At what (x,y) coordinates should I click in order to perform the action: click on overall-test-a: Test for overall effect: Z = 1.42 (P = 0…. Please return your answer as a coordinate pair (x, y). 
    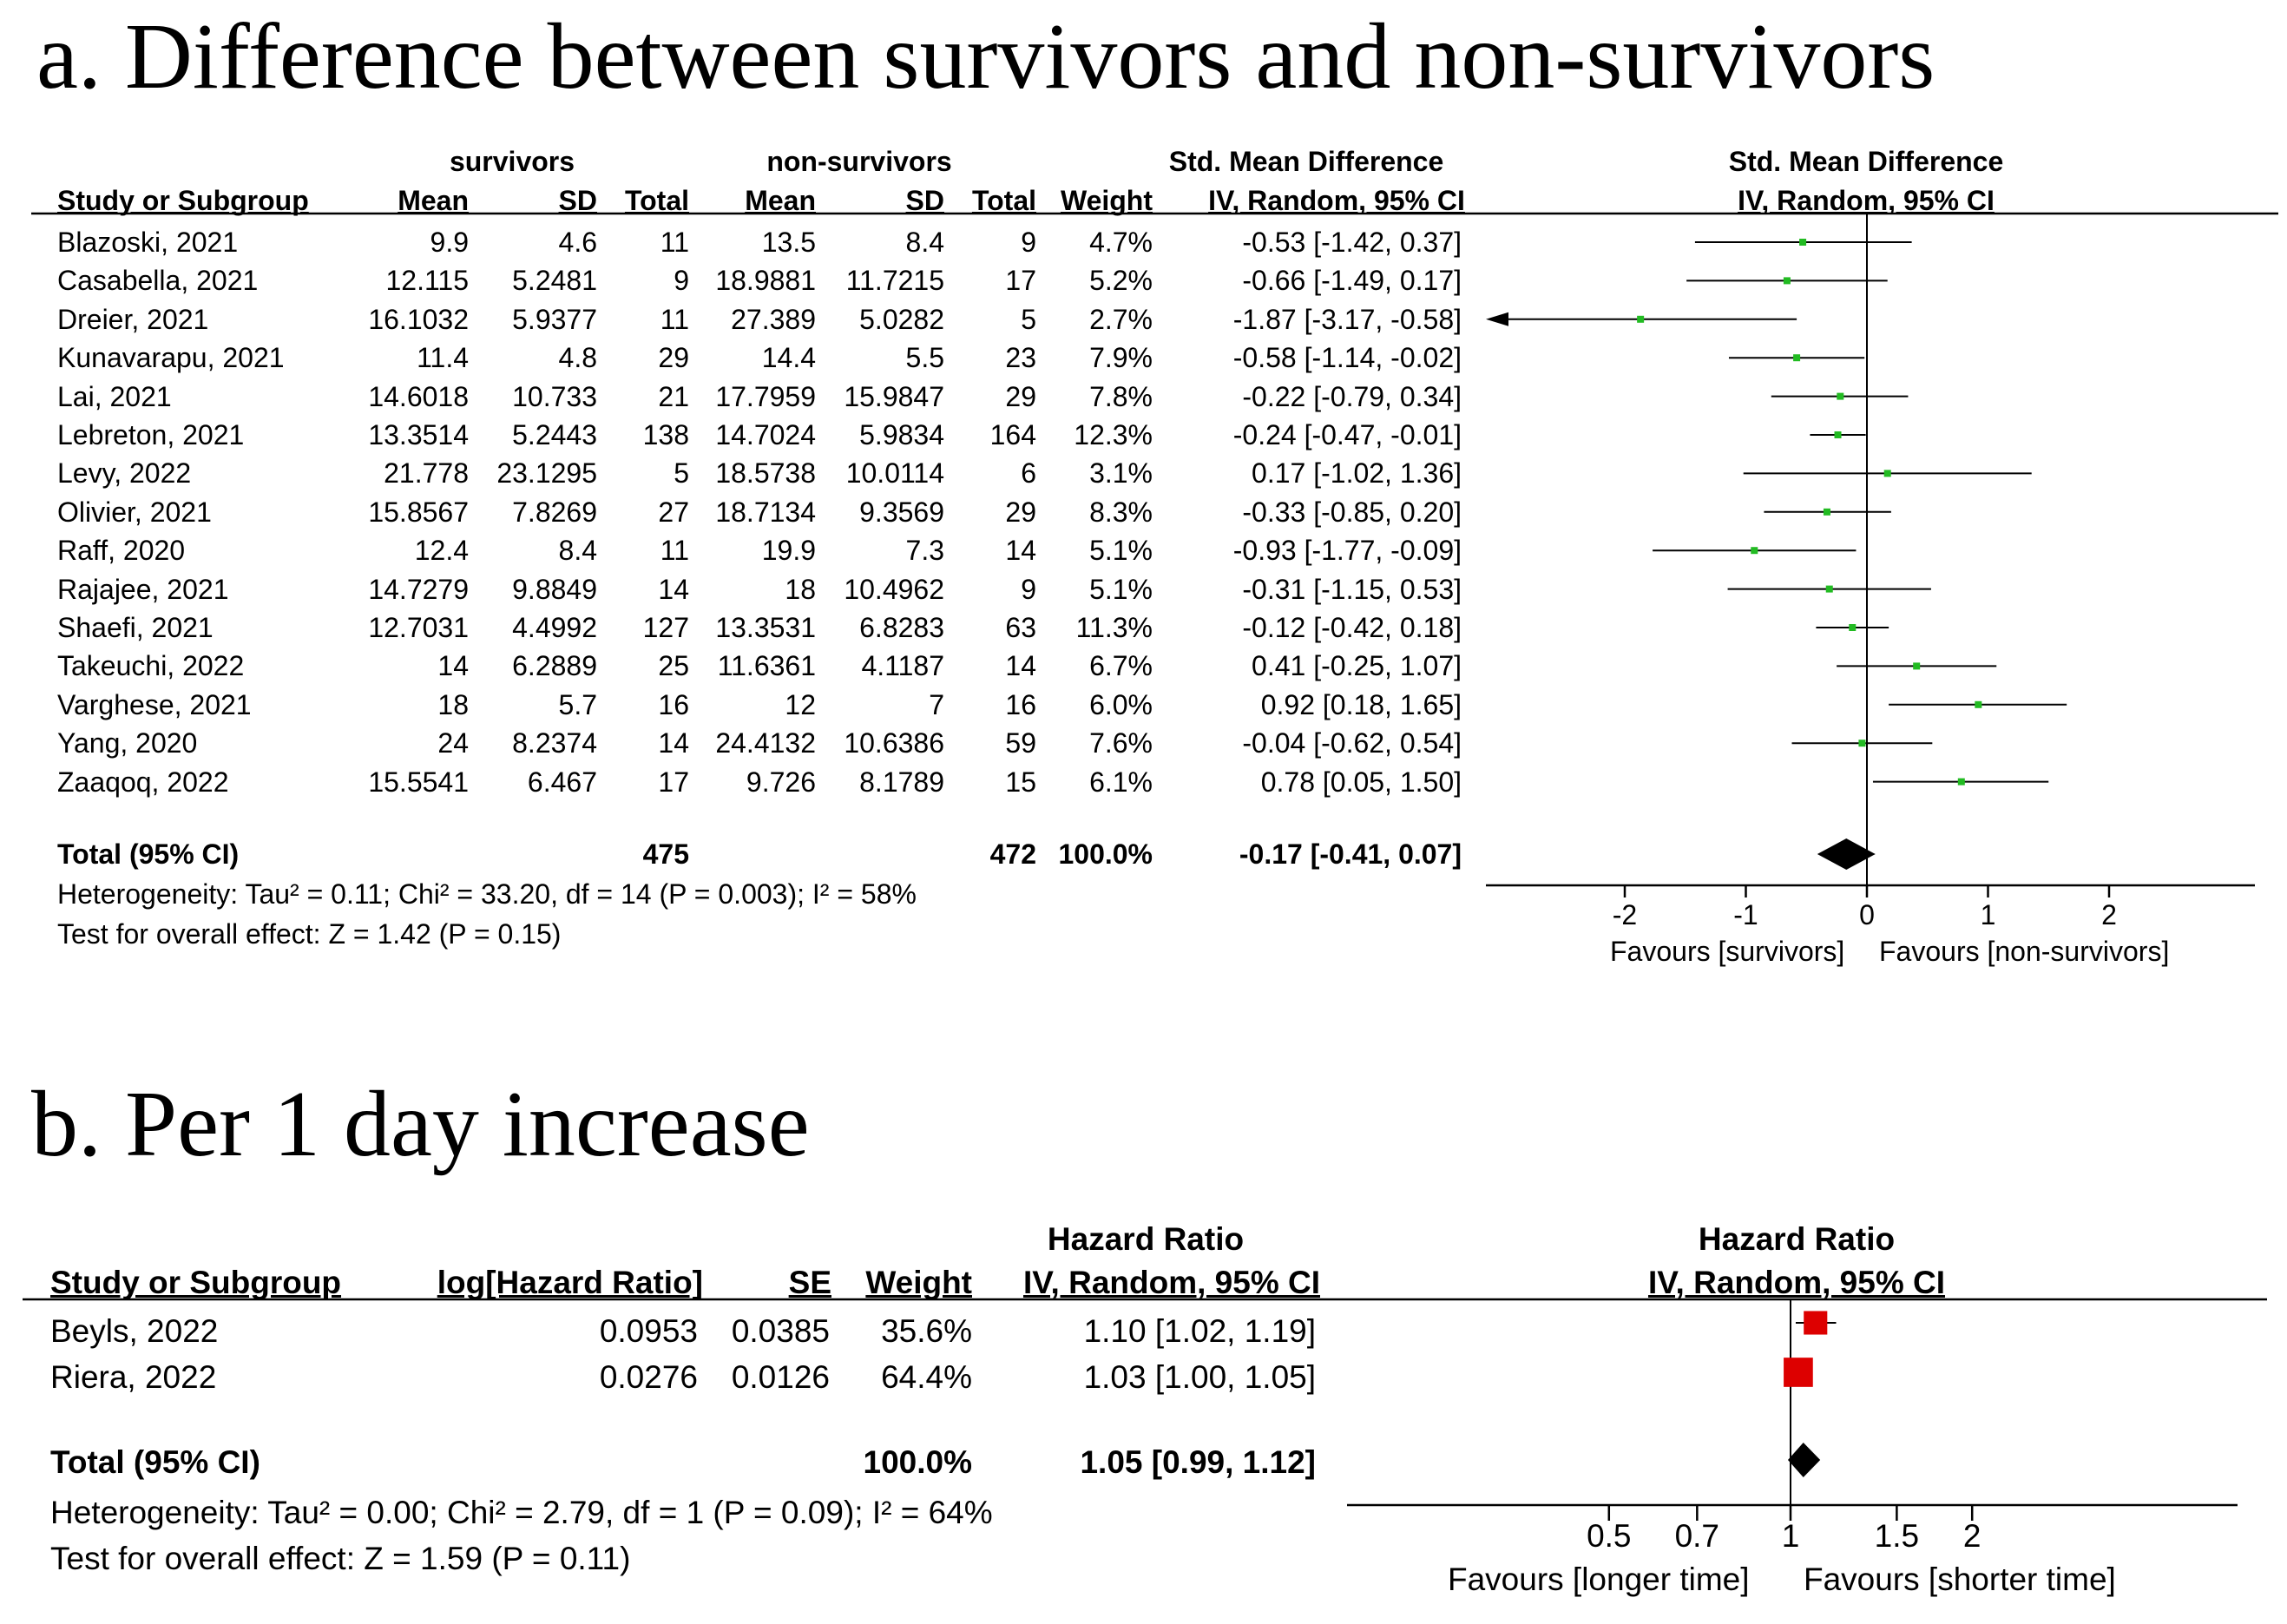
    Looking at the image, I should click on (309, 934).